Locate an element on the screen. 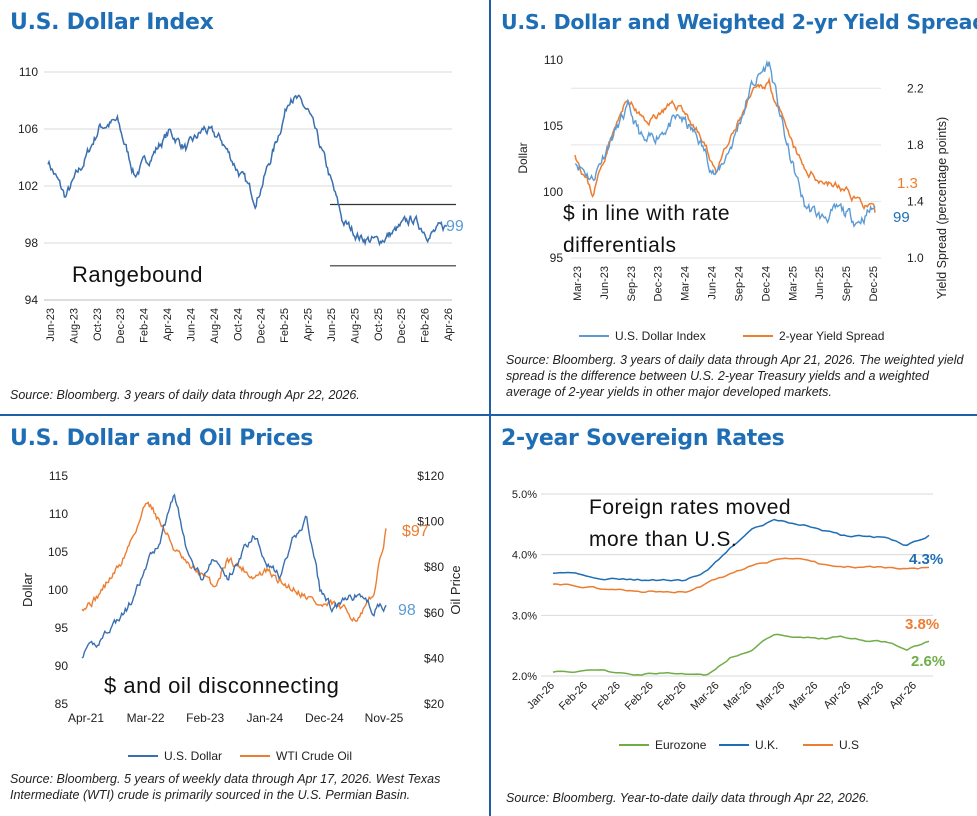 The width and height of the screenshot is (977, 816). y2-tick-label: $120 is located at coordinates (430, 476).